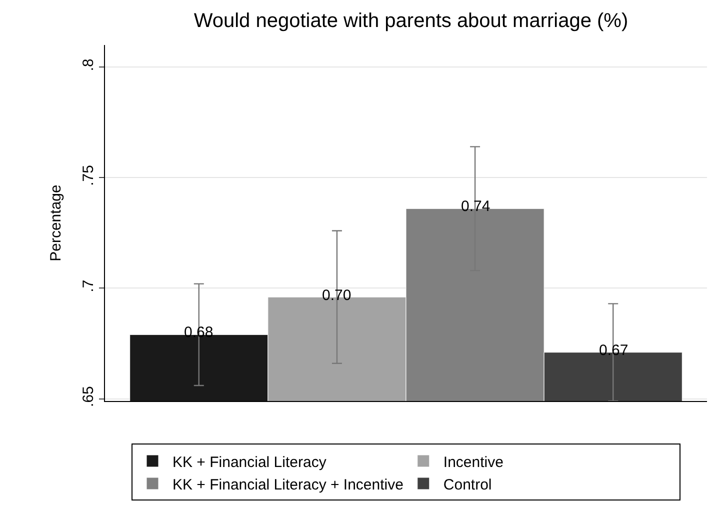  What do you see at coordinates (249, 462) in the screenshot?
I see `legend-label: KK + Financial Literacy` at bounding box center [249, 462].